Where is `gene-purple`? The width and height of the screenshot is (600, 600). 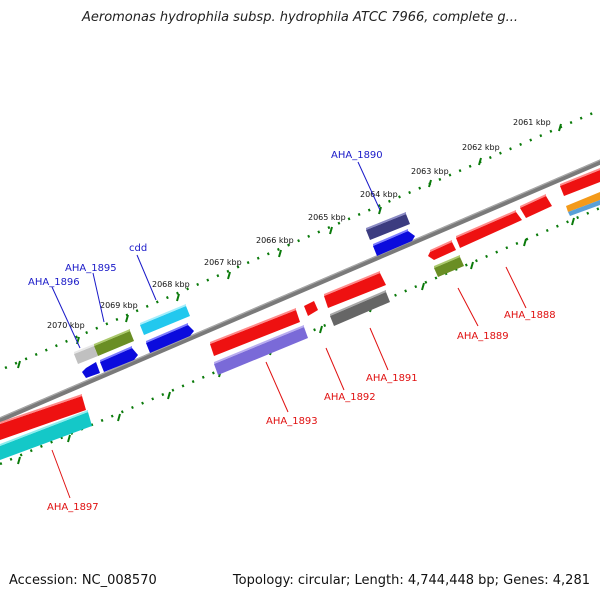 gene-purple is located at coordinates (261, 350).